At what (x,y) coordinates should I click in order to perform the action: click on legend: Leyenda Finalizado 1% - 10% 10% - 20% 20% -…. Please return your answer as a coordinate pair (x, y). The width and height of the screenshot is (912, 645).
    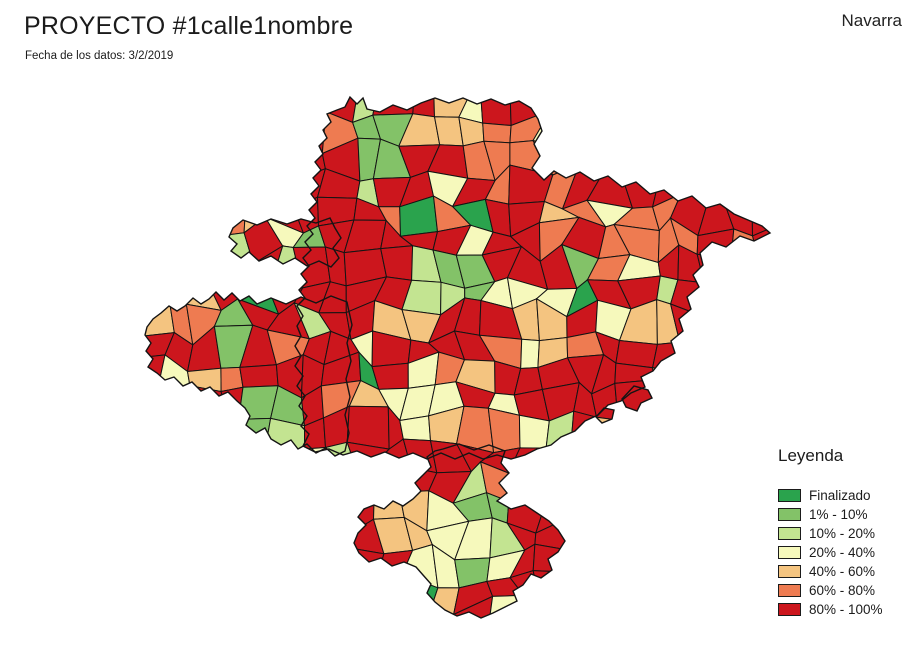
    Looking at the image, I should click on (843, 531).